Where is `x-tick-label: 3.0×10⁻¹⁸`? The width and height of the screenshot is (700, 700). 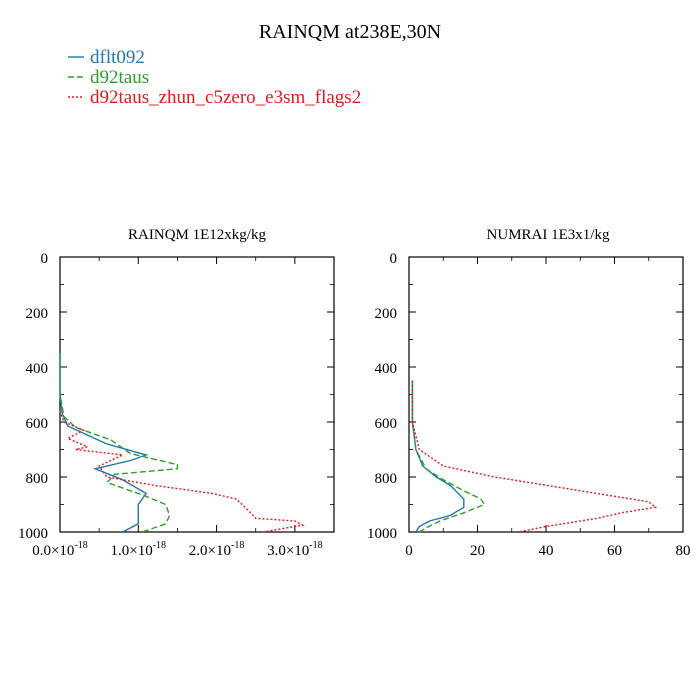
x-tick-label: 3.0×10⁻¹⁸ is located at coordinates (295, 549).